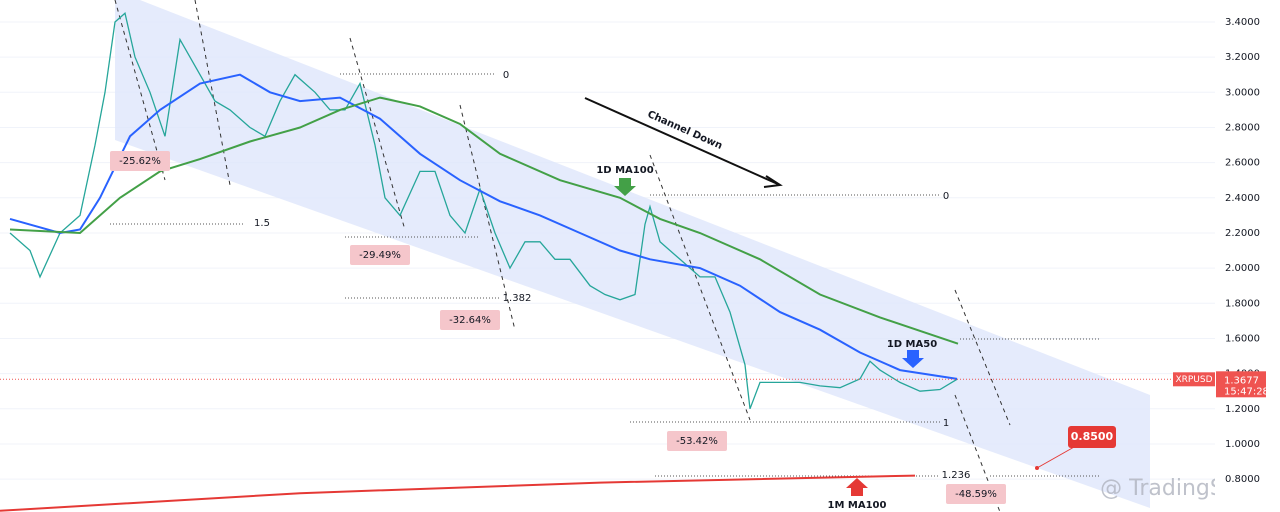  What do you see at coordinates (625, 187) in the screenshot?
I see `ma100-arrow` at bounding box center [625, 187].